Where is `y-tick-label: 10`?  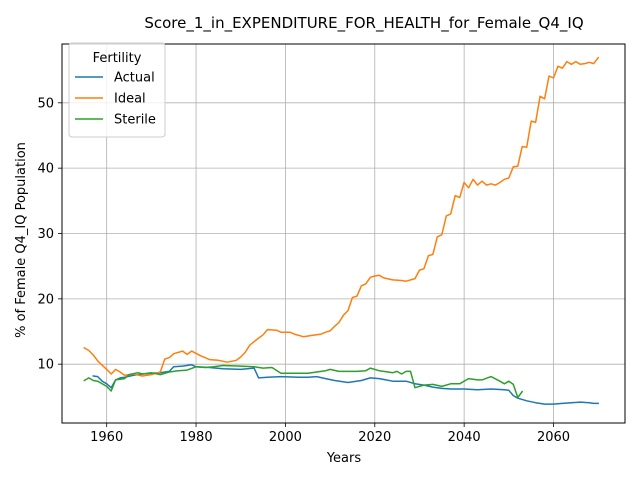 y-tick-label: 10 is located at coordinates (45, 365).